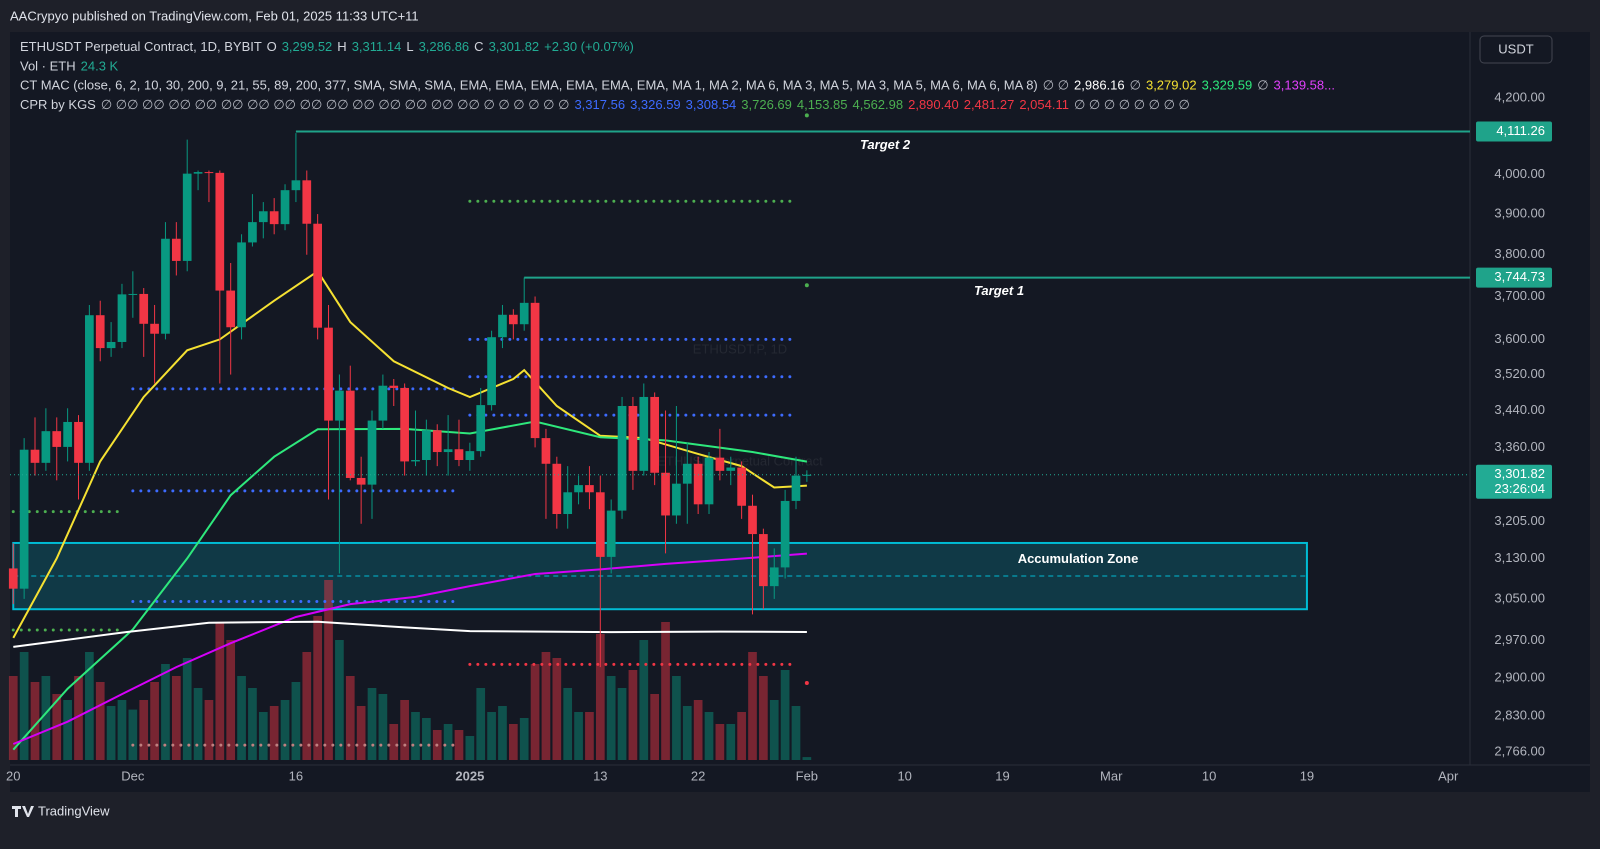 This screenshot has width=1600, height=849. What do you see at coordinates (1519, 96) in the screenshot?
I see `y-tick-label: 4,200.00` at bounding box center [1519, 96].